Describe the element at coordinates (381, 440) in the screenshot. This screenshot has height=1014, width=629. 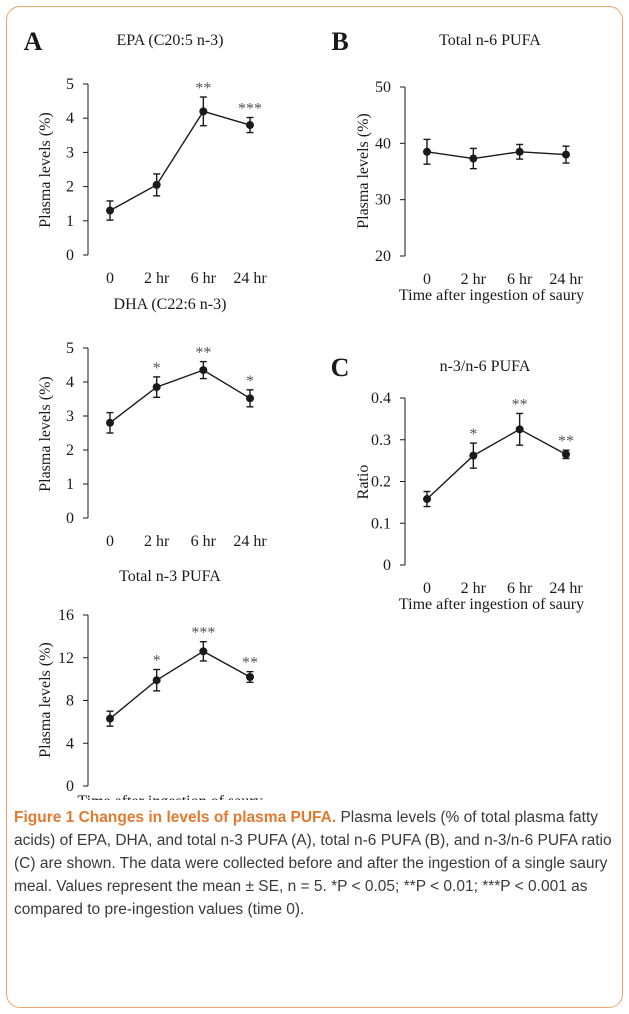
I see `y-tick-label: 0.3` at that location.